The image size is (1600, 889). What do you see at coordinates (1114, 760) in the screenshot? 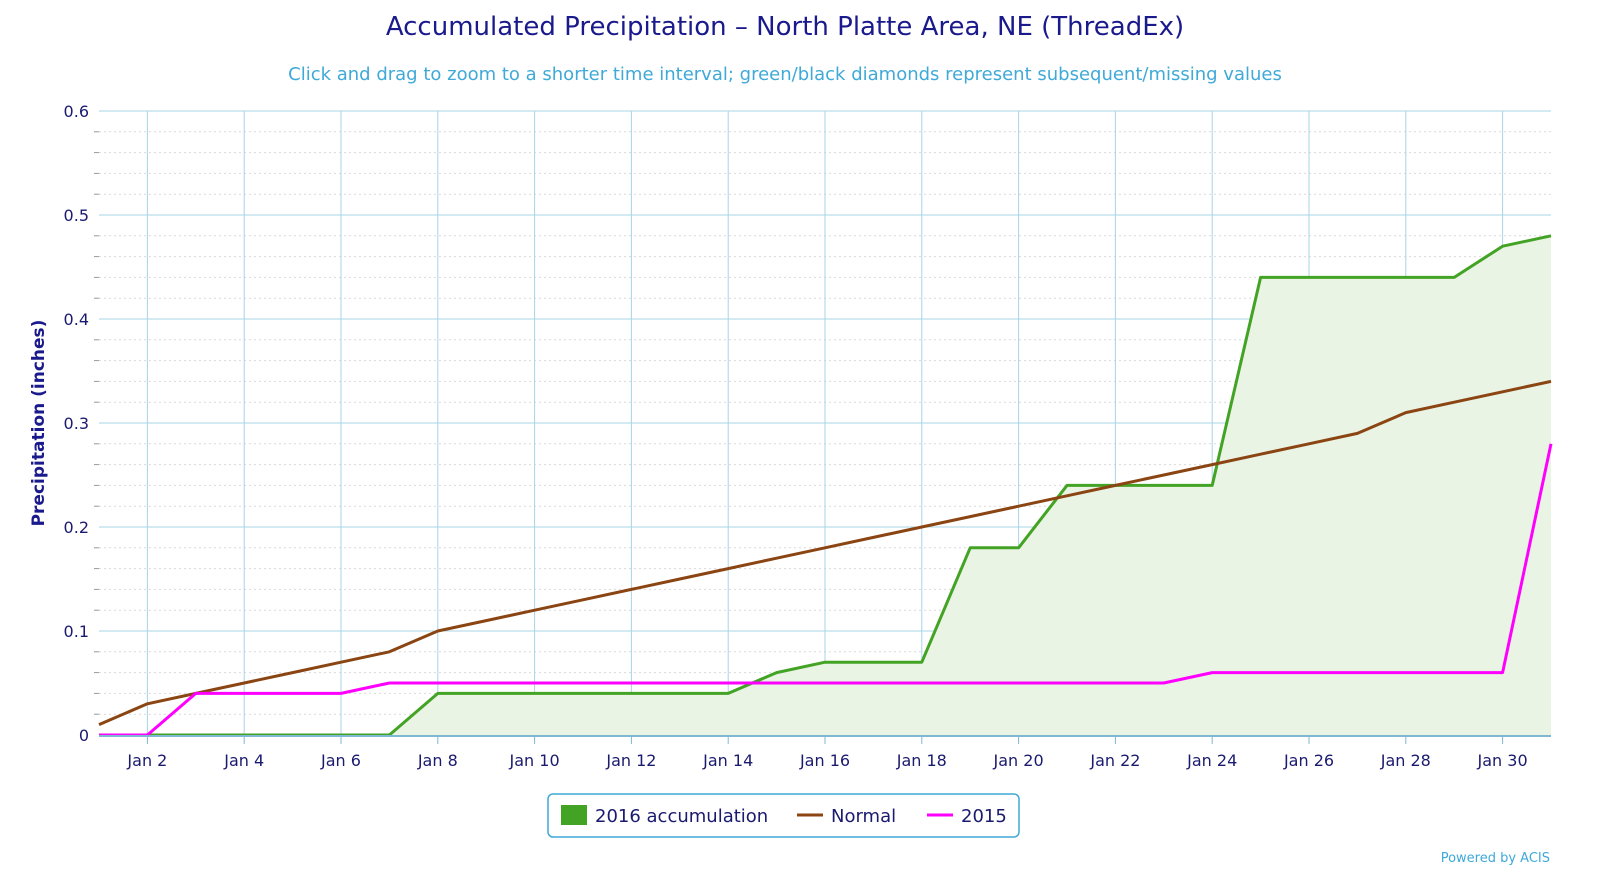
I see `x-tick-label: Jan 22` at bounding box center [1114, 760].